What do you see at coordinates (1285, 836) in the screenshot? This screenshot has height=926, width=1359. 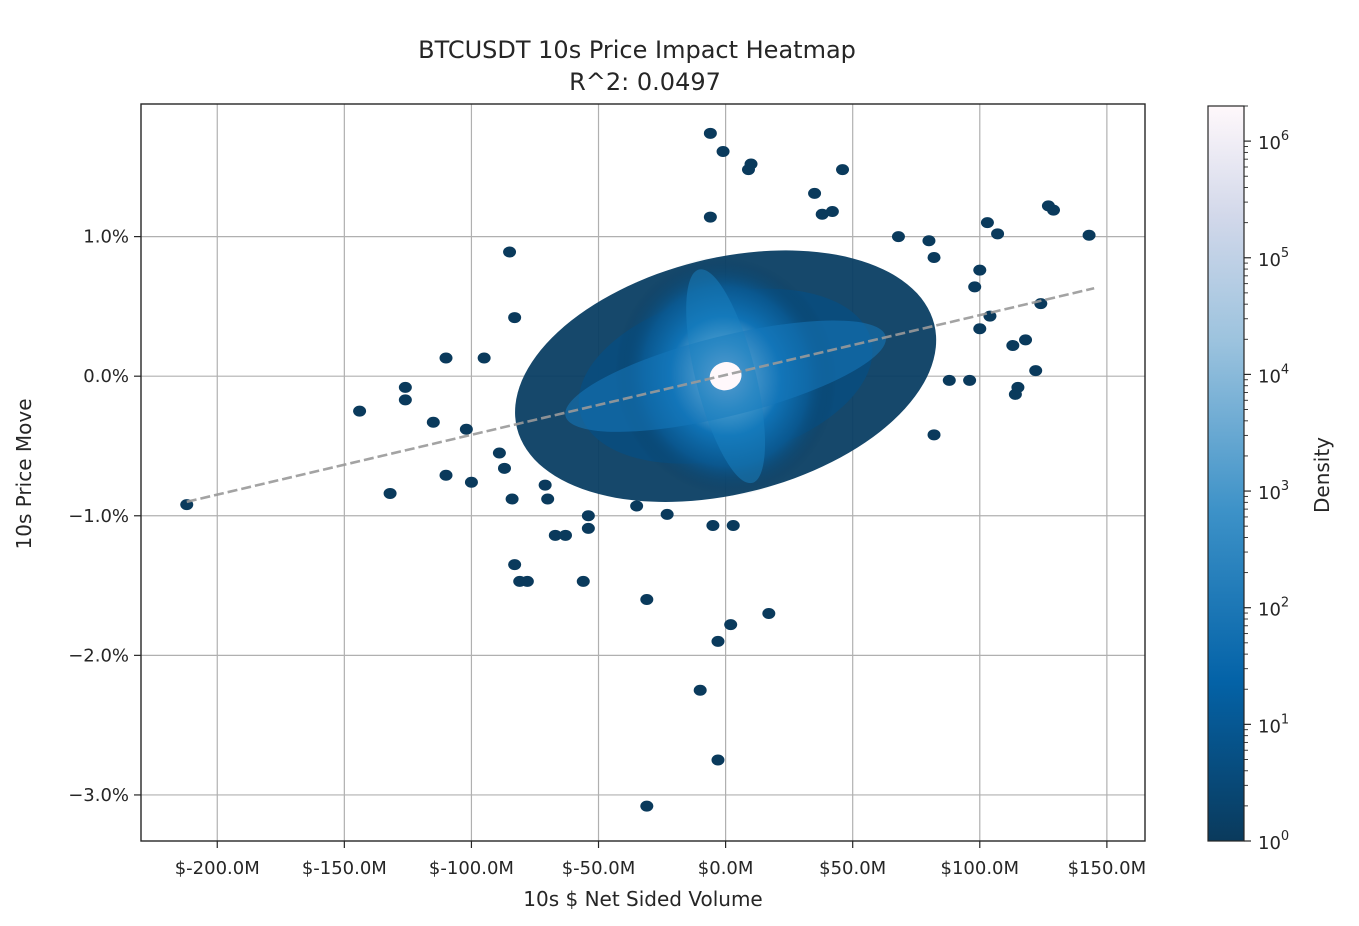 I see `colorbar-tick-exponent: 0` at bounding box center [1285, 836].